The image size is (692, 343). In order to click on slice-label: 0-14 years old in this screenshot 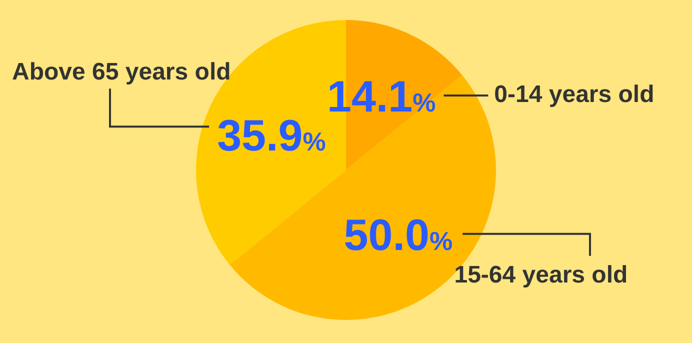, I will do `click(574, 94)`.